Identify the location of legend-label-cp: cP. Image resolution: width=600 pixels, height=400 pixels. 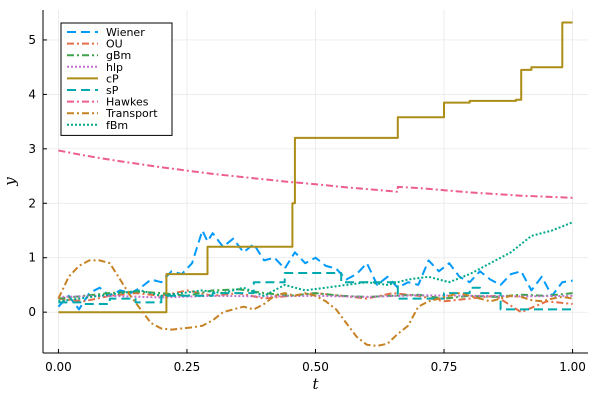
(112, 78).